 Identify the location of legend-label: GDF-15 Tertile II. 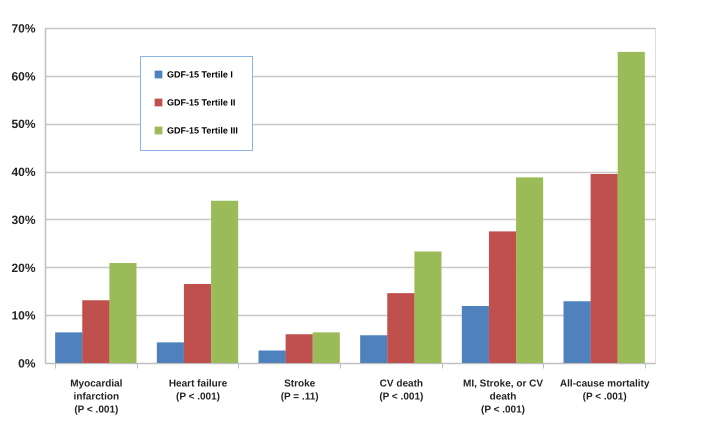
(201, 103).